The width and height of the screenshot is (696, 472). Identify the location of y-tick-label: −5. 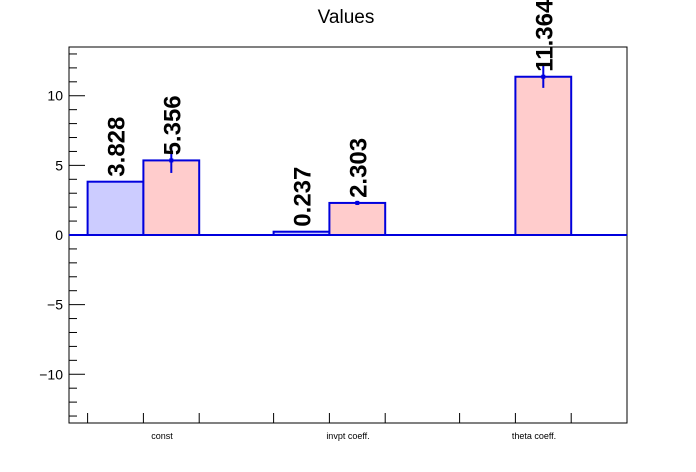
(55, 305).